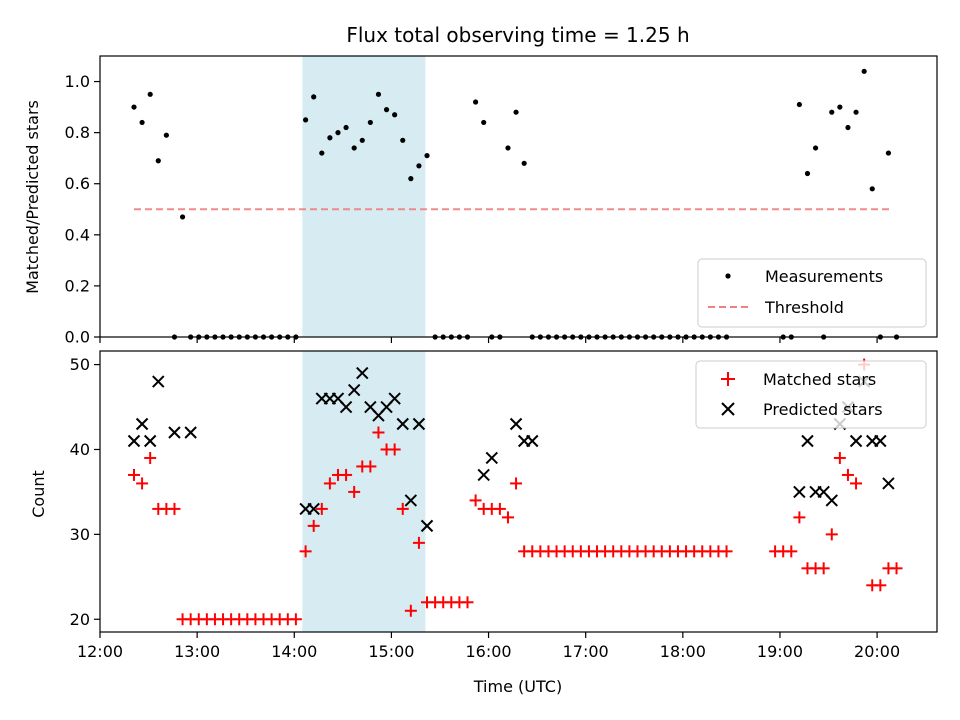 This screenshot has width=960, height=720. What do you see at coordinates (294, 651) in the screenshot?
I see `x-tick-label: 14:00` at bounding box center [294, 651].